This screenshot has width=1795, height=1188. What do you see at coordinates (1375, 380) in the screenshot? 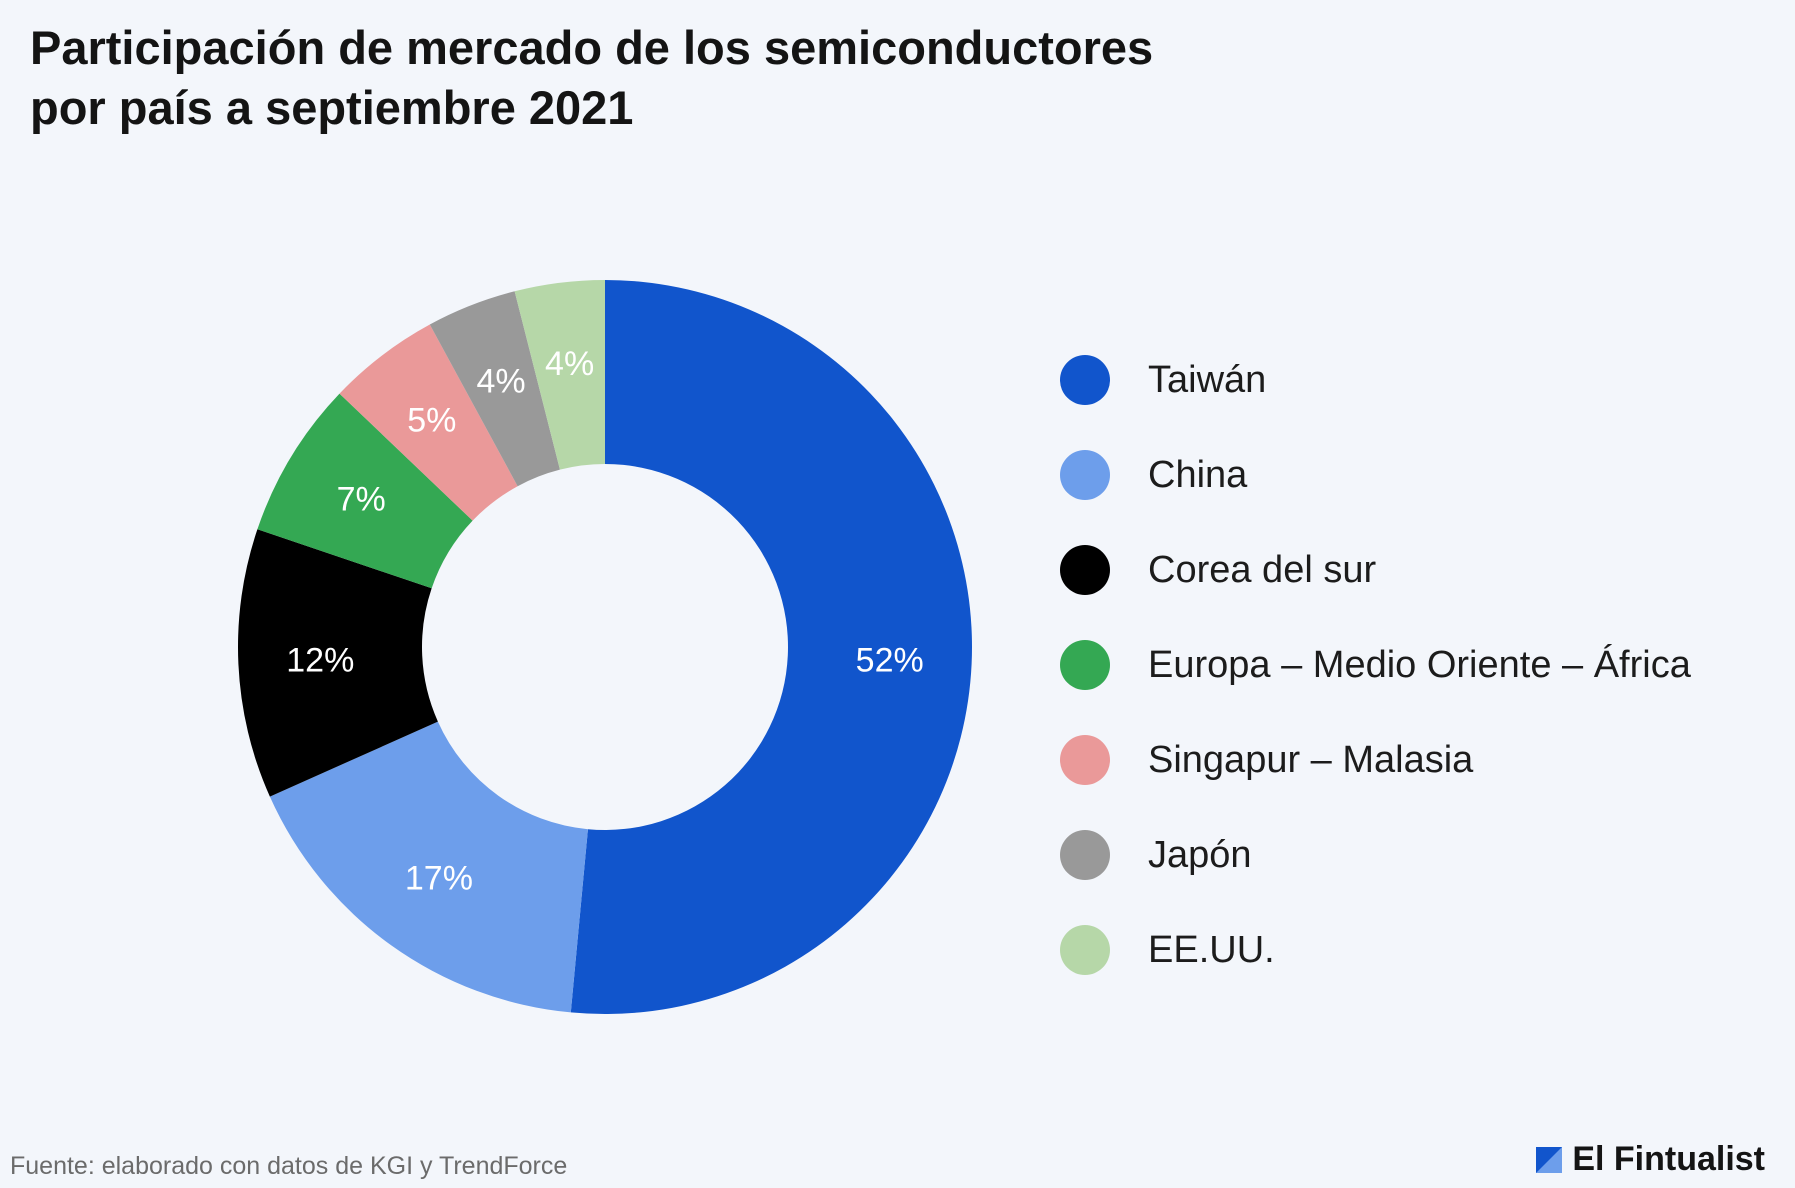
I see `legend-item-1: Taiwán` at bounding box center [1375, 380].